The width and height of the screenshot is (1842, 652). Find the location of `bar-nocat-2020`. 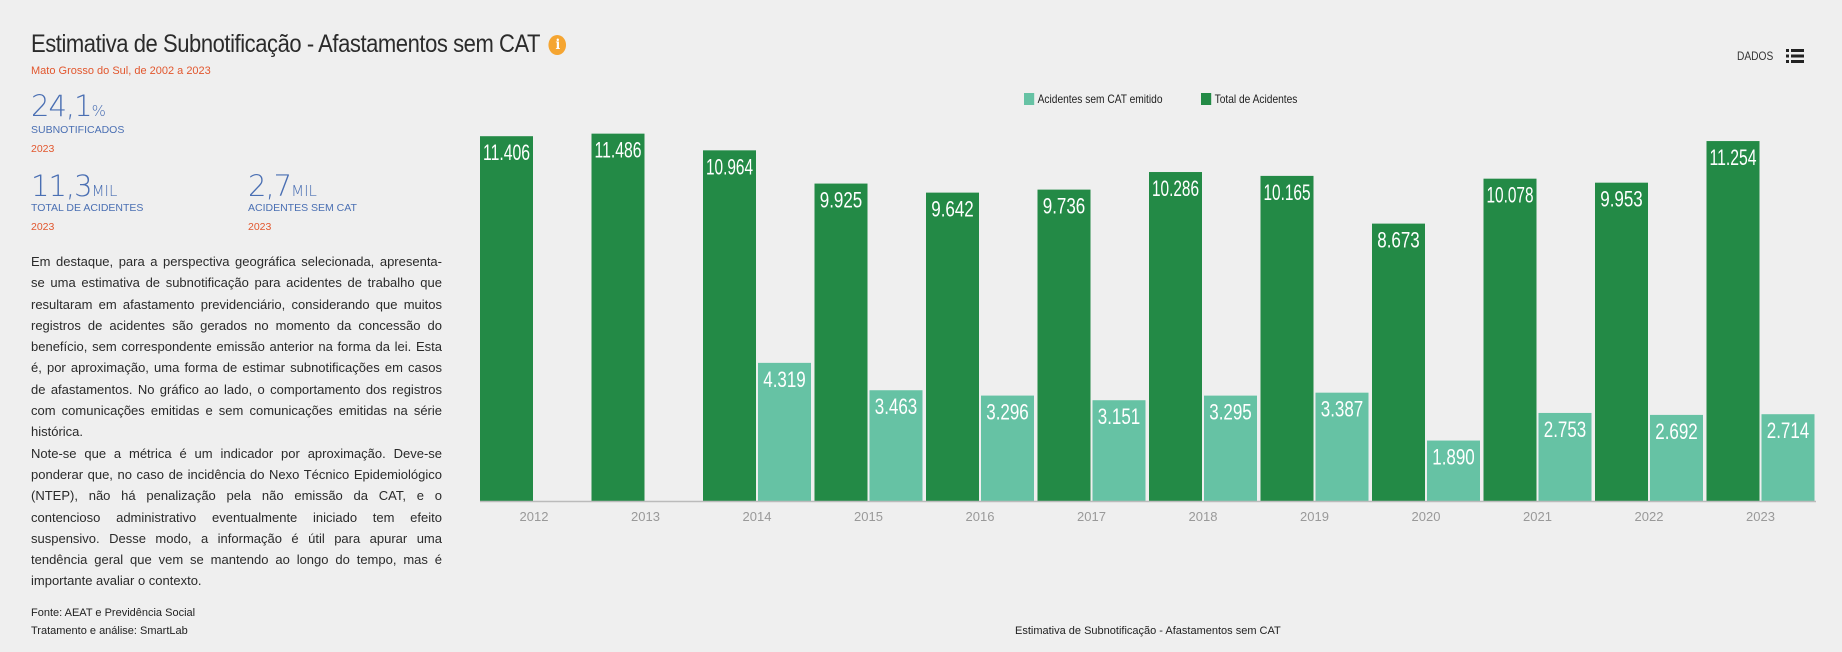

bar-nocat-2020 is located at coordinates (1453, 470).